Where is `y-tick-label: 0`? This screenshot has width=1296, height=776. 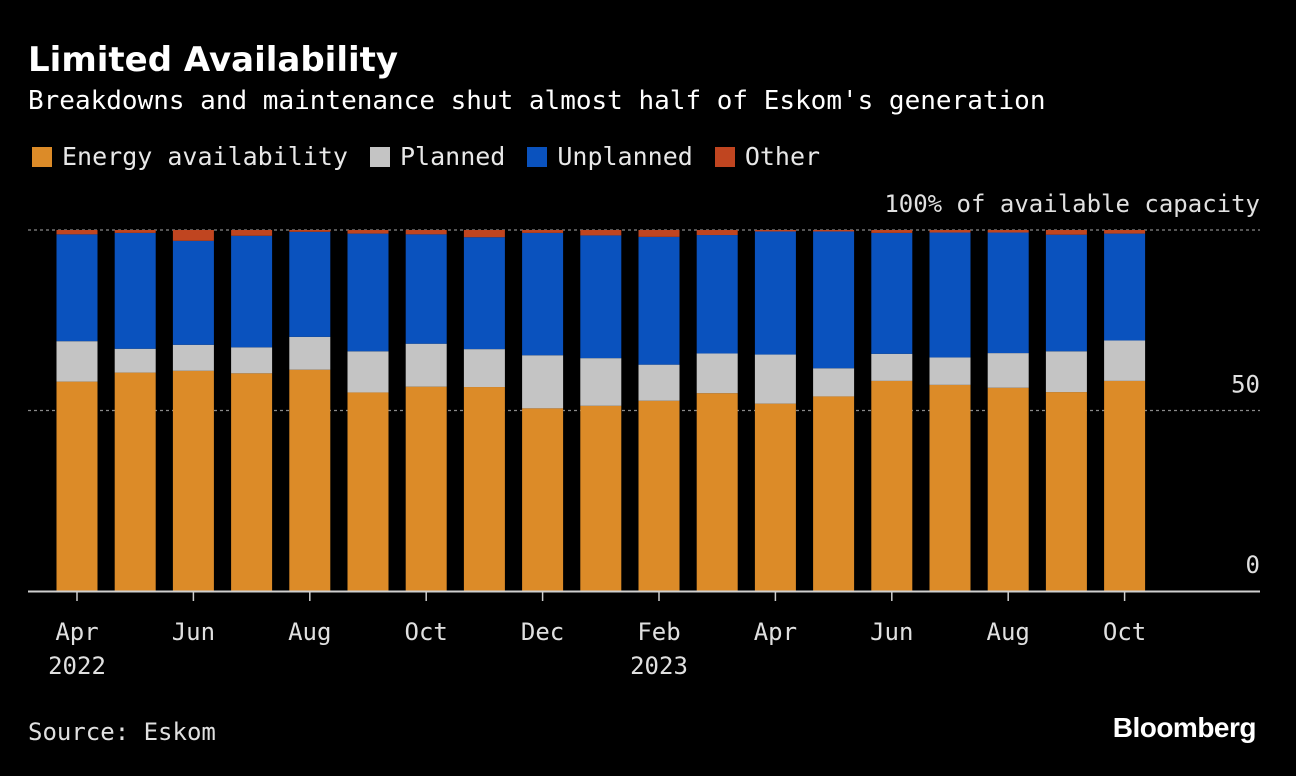 y-tick-label: 0 is located at coordinates (1253, 565).